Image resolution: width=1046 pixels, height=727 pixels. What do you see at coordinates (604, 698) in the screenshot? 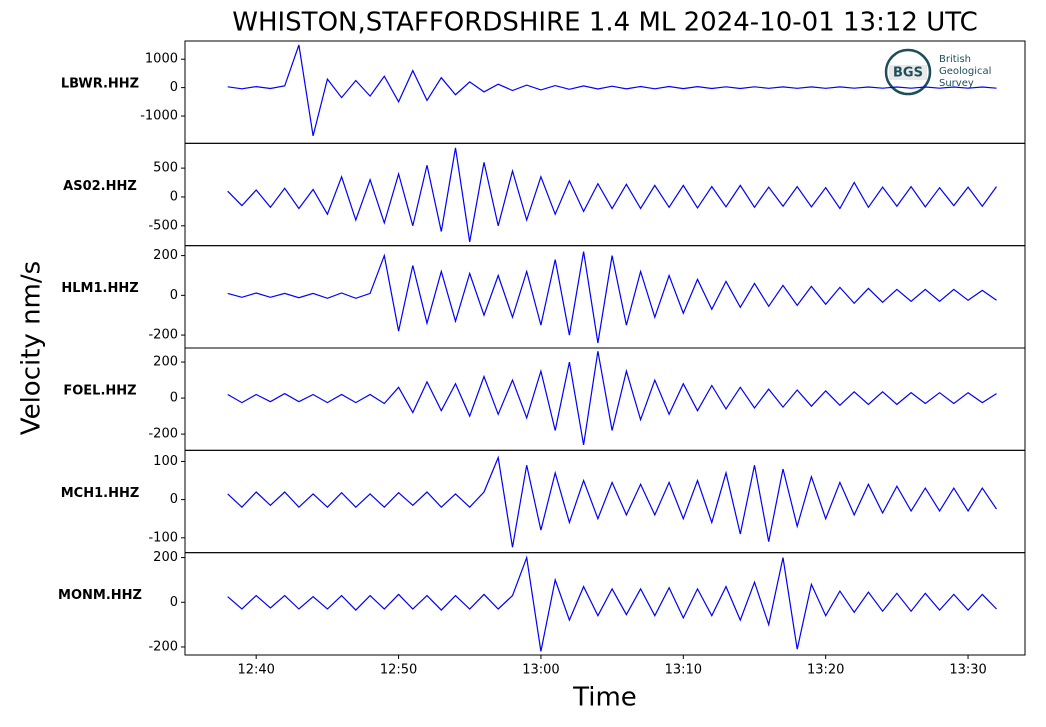
I see `x-axis-label: Time` at bounding box center [604, 698].